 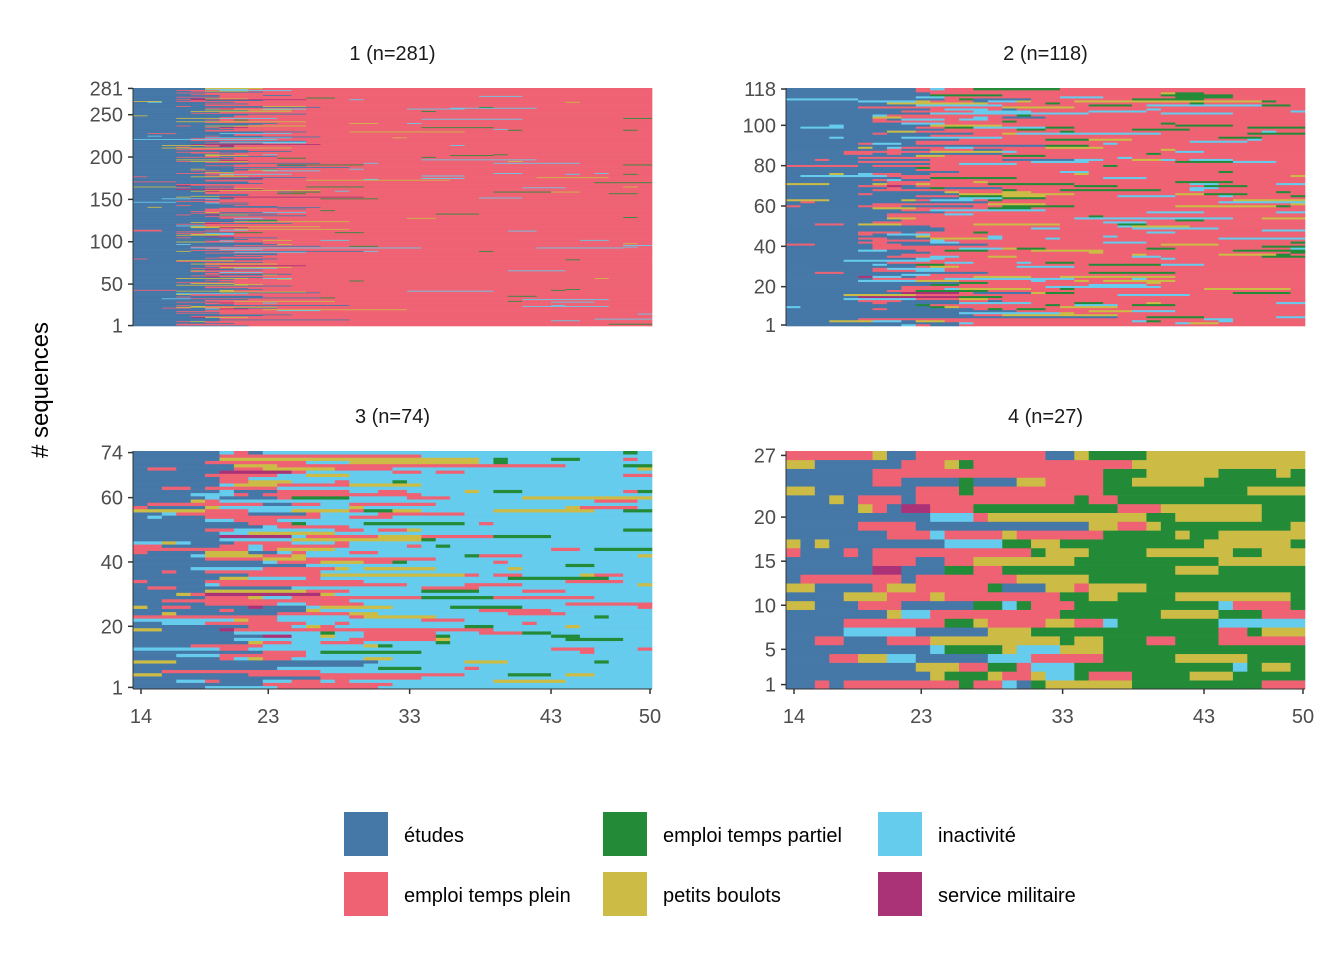 What do you see at coordinates (392, 54) in the screenshot?
I see `panel-title: 1 (n=281)` at bounding box center [392, 54].